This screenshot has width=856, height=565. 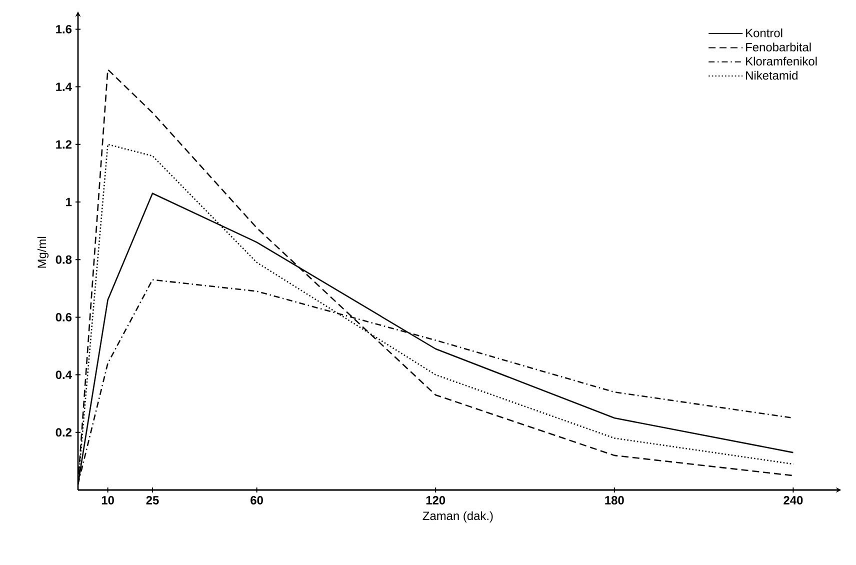 I want to click on legend-label: Niketamid, so click(x=772, y=75).